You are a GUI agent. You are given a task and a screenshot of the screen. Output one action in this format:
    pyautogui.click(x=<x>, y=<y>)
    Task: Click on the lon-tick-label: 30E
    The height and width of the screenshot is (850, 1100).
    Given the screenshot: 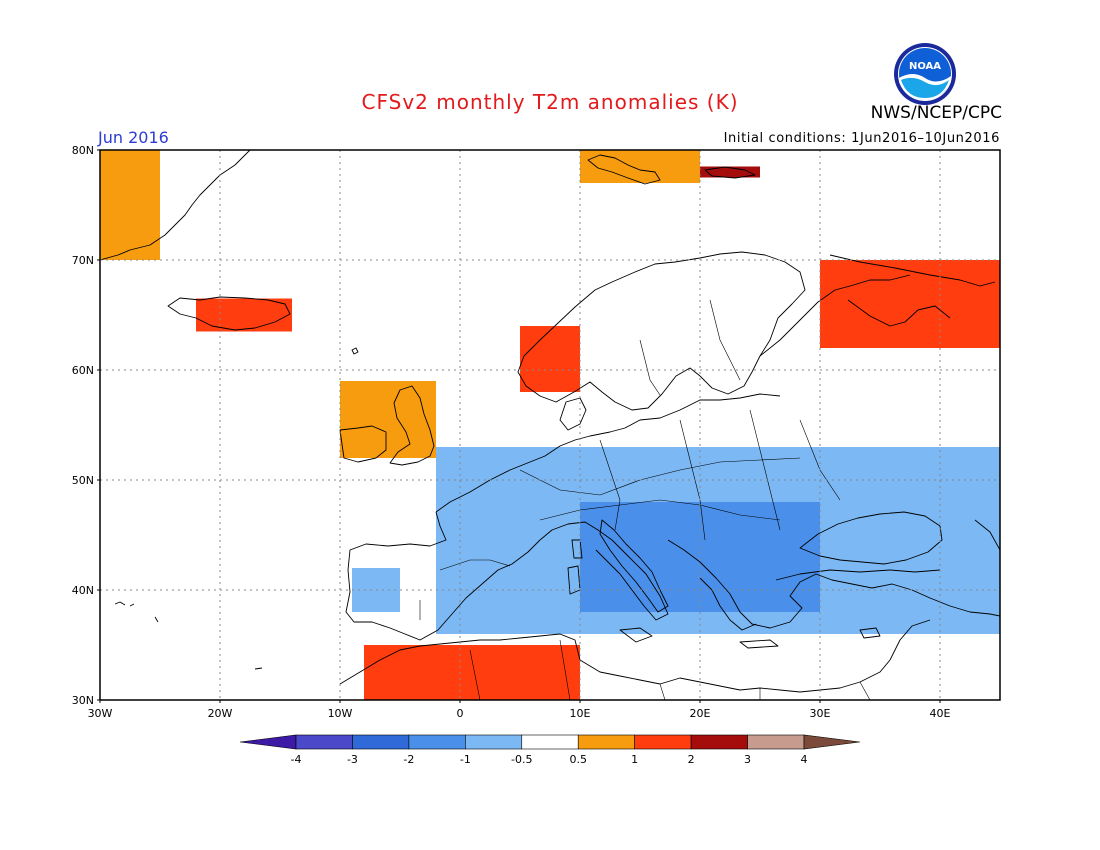 What is the action you would take?
    pyautogui.click(x=820, y=713)
    